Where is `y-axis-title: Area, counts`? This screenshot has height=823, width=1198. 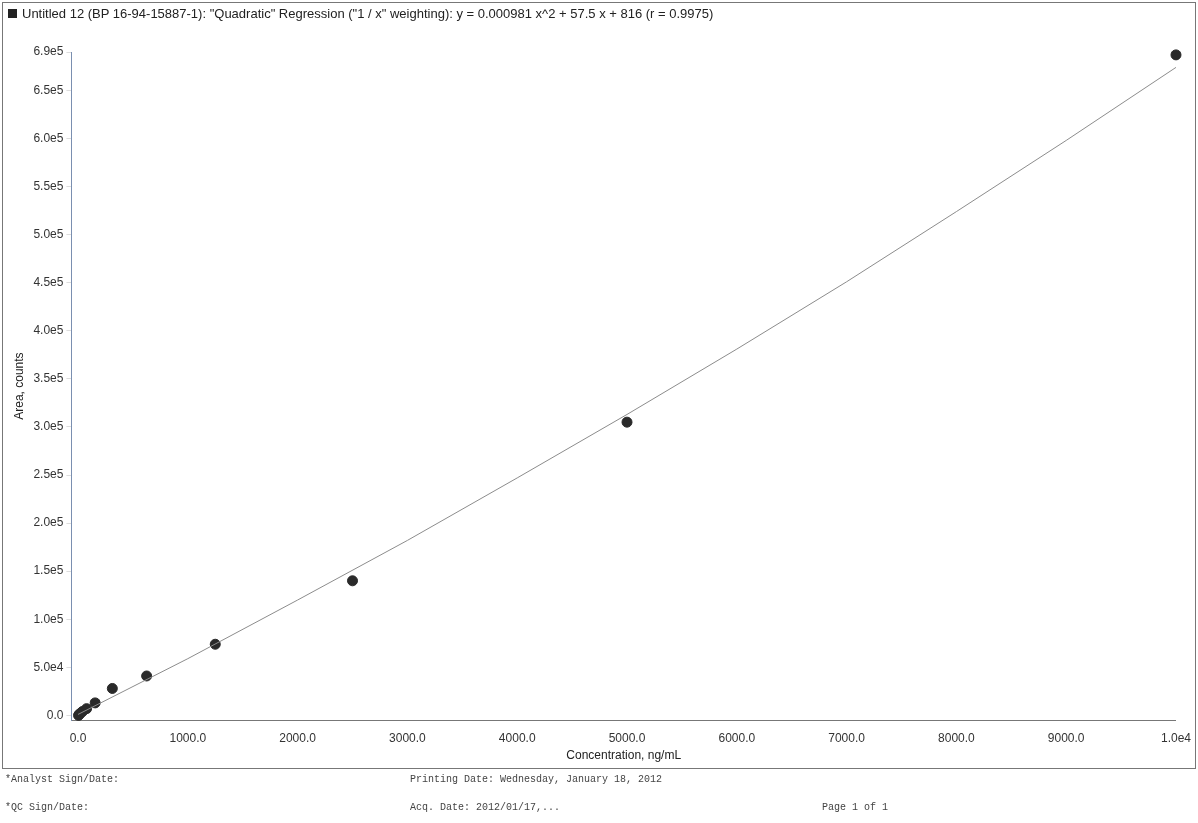 y-axis-title: Area, counts is located at coordinates (18, 386).